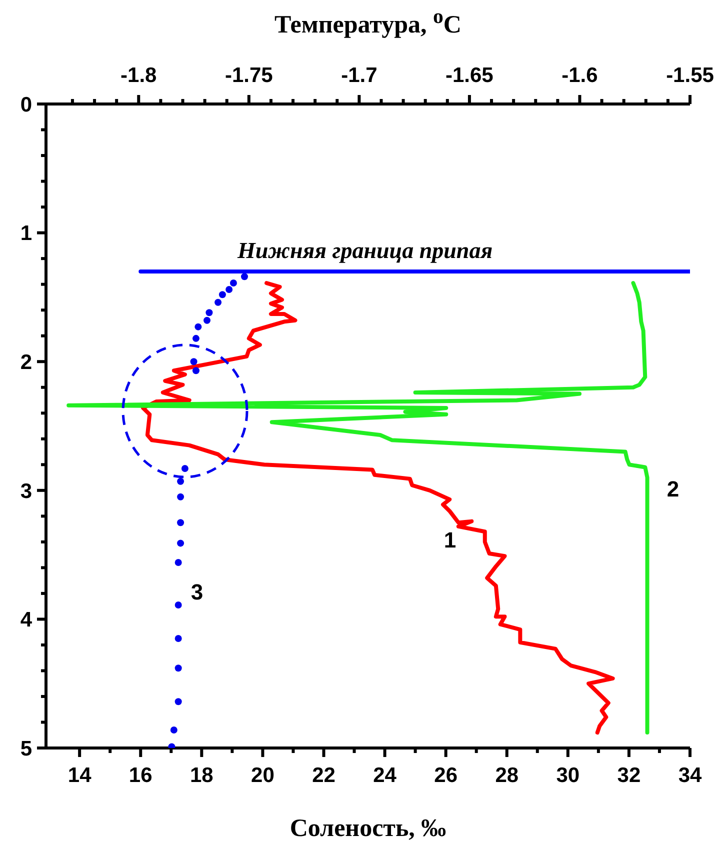 This screenshot has width=723, height=853. What do you see at coordinates (26, 491) in the screenshot?
I see `y-tick-label: 3` at bounding box center [26, 491].